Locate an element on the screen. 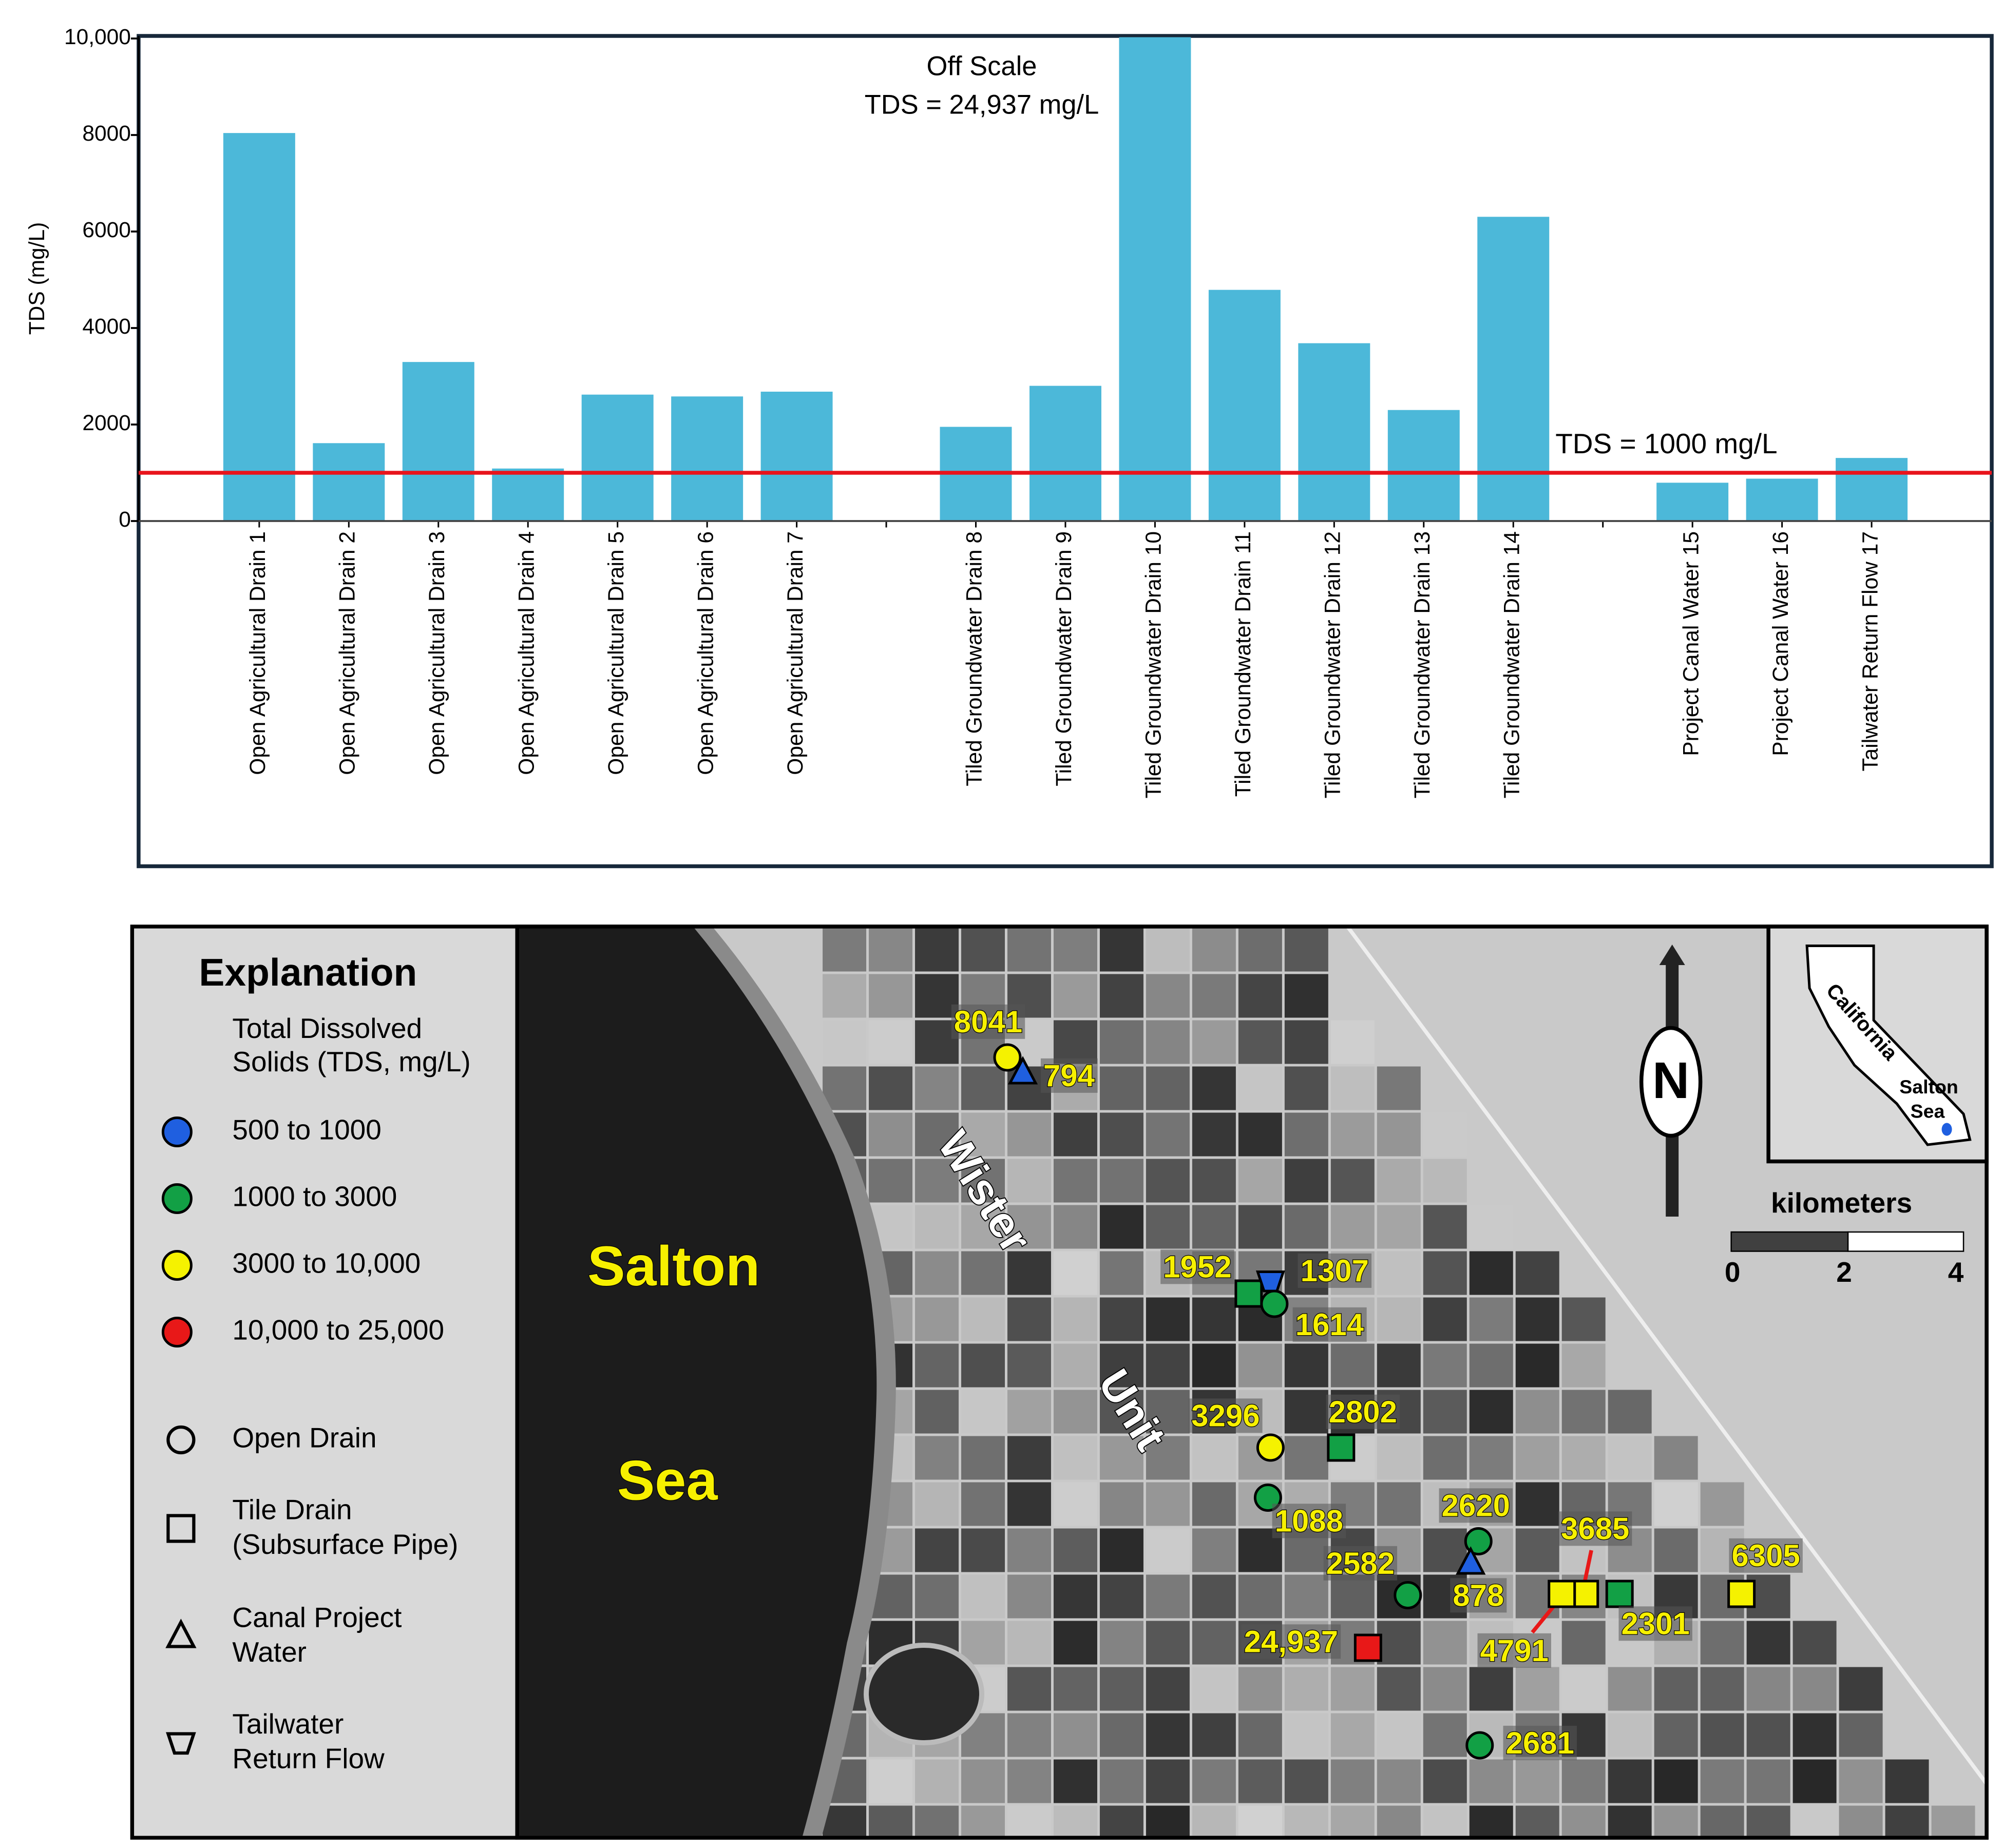 The image size is (2002, 1848). scale-tick-label: 2 is located at coordinates (1844, 1272).